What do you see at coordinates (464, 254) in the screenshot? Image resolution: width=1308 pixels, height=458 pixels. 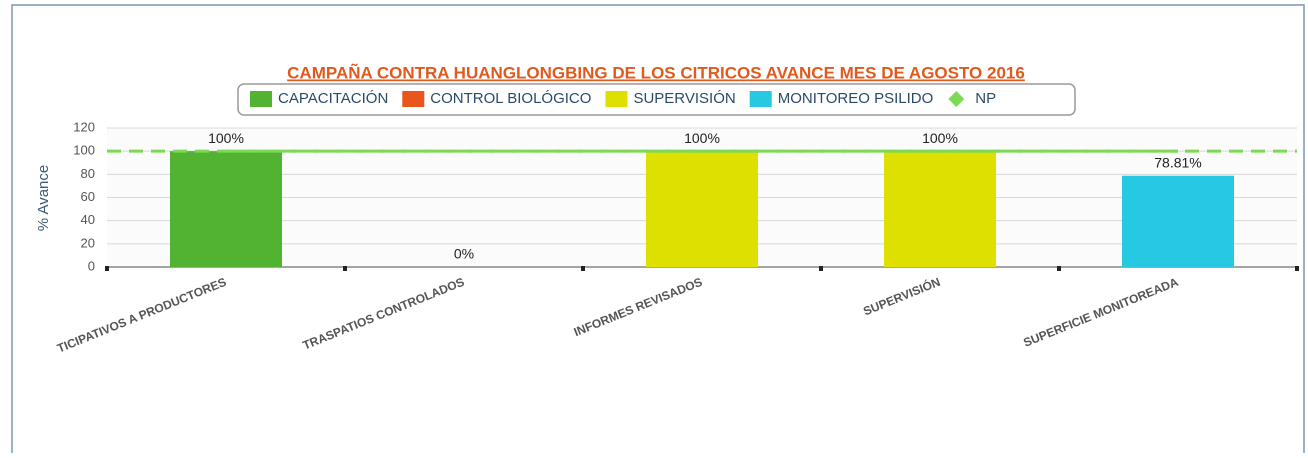 I see `data-label: 0%` at bounding box center [464, 254].